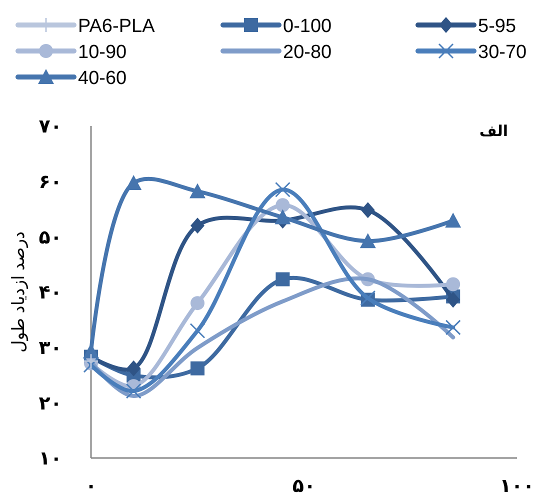  Describe the element at coordinates (50, 237) in the screenshot. I see `y-tick-label: ۵۰` at that location.